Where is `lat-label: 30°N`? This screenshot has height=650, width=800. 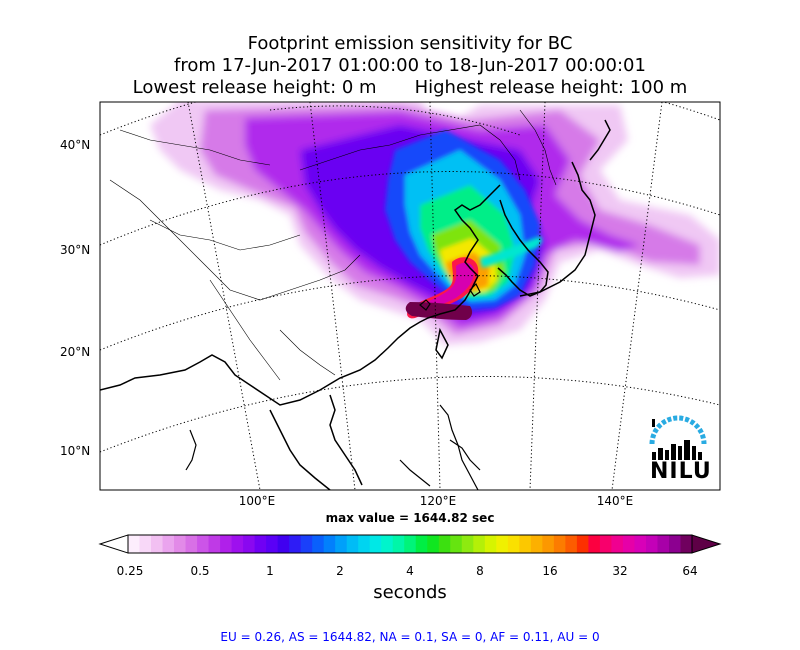 lat-label: 30°N is located at coordinates (75, 250).